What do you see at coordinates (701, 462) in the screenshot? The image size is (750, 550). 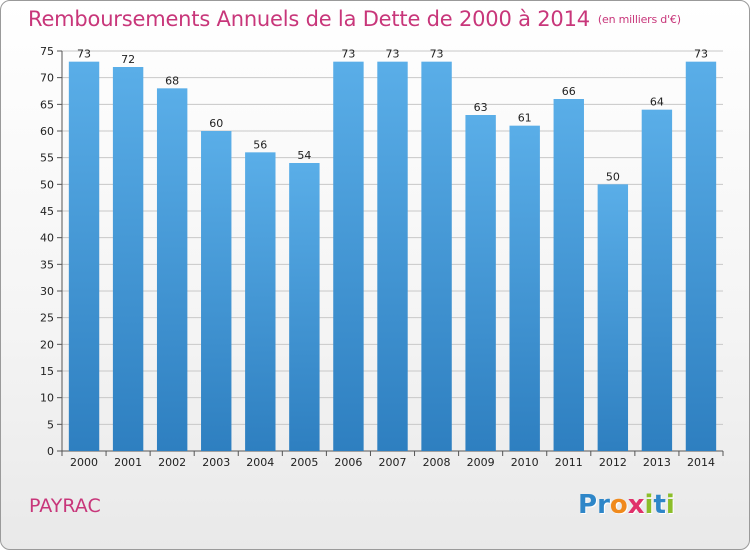 I see `x-tick-label: 2014` at bounding box center [701, 462].